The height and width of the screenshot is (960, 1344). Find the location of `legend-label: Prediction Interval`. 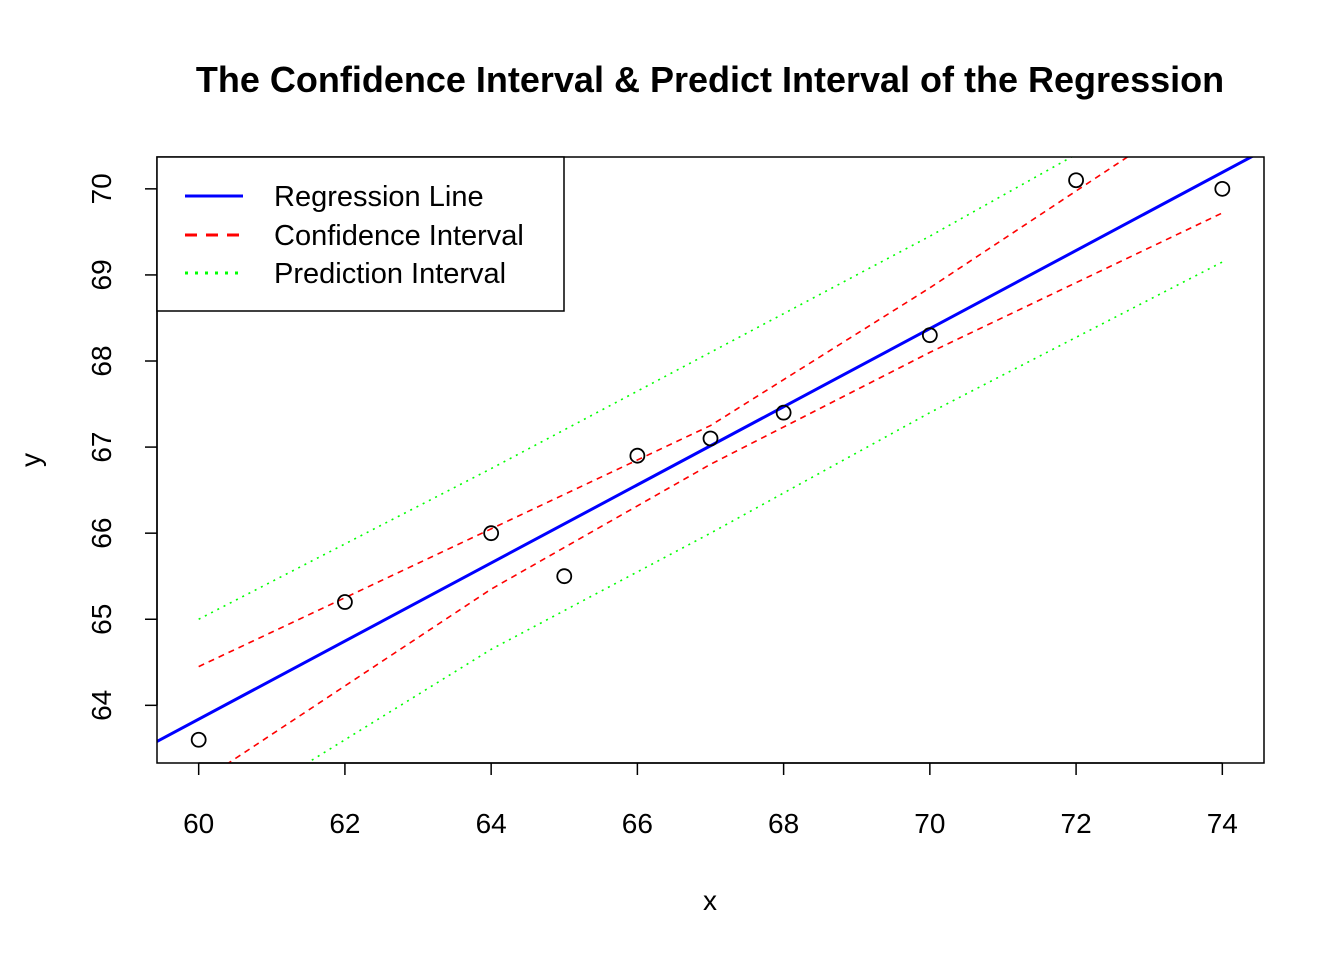

legend-label: Prediction Interval is located at coordinates (390, 274).